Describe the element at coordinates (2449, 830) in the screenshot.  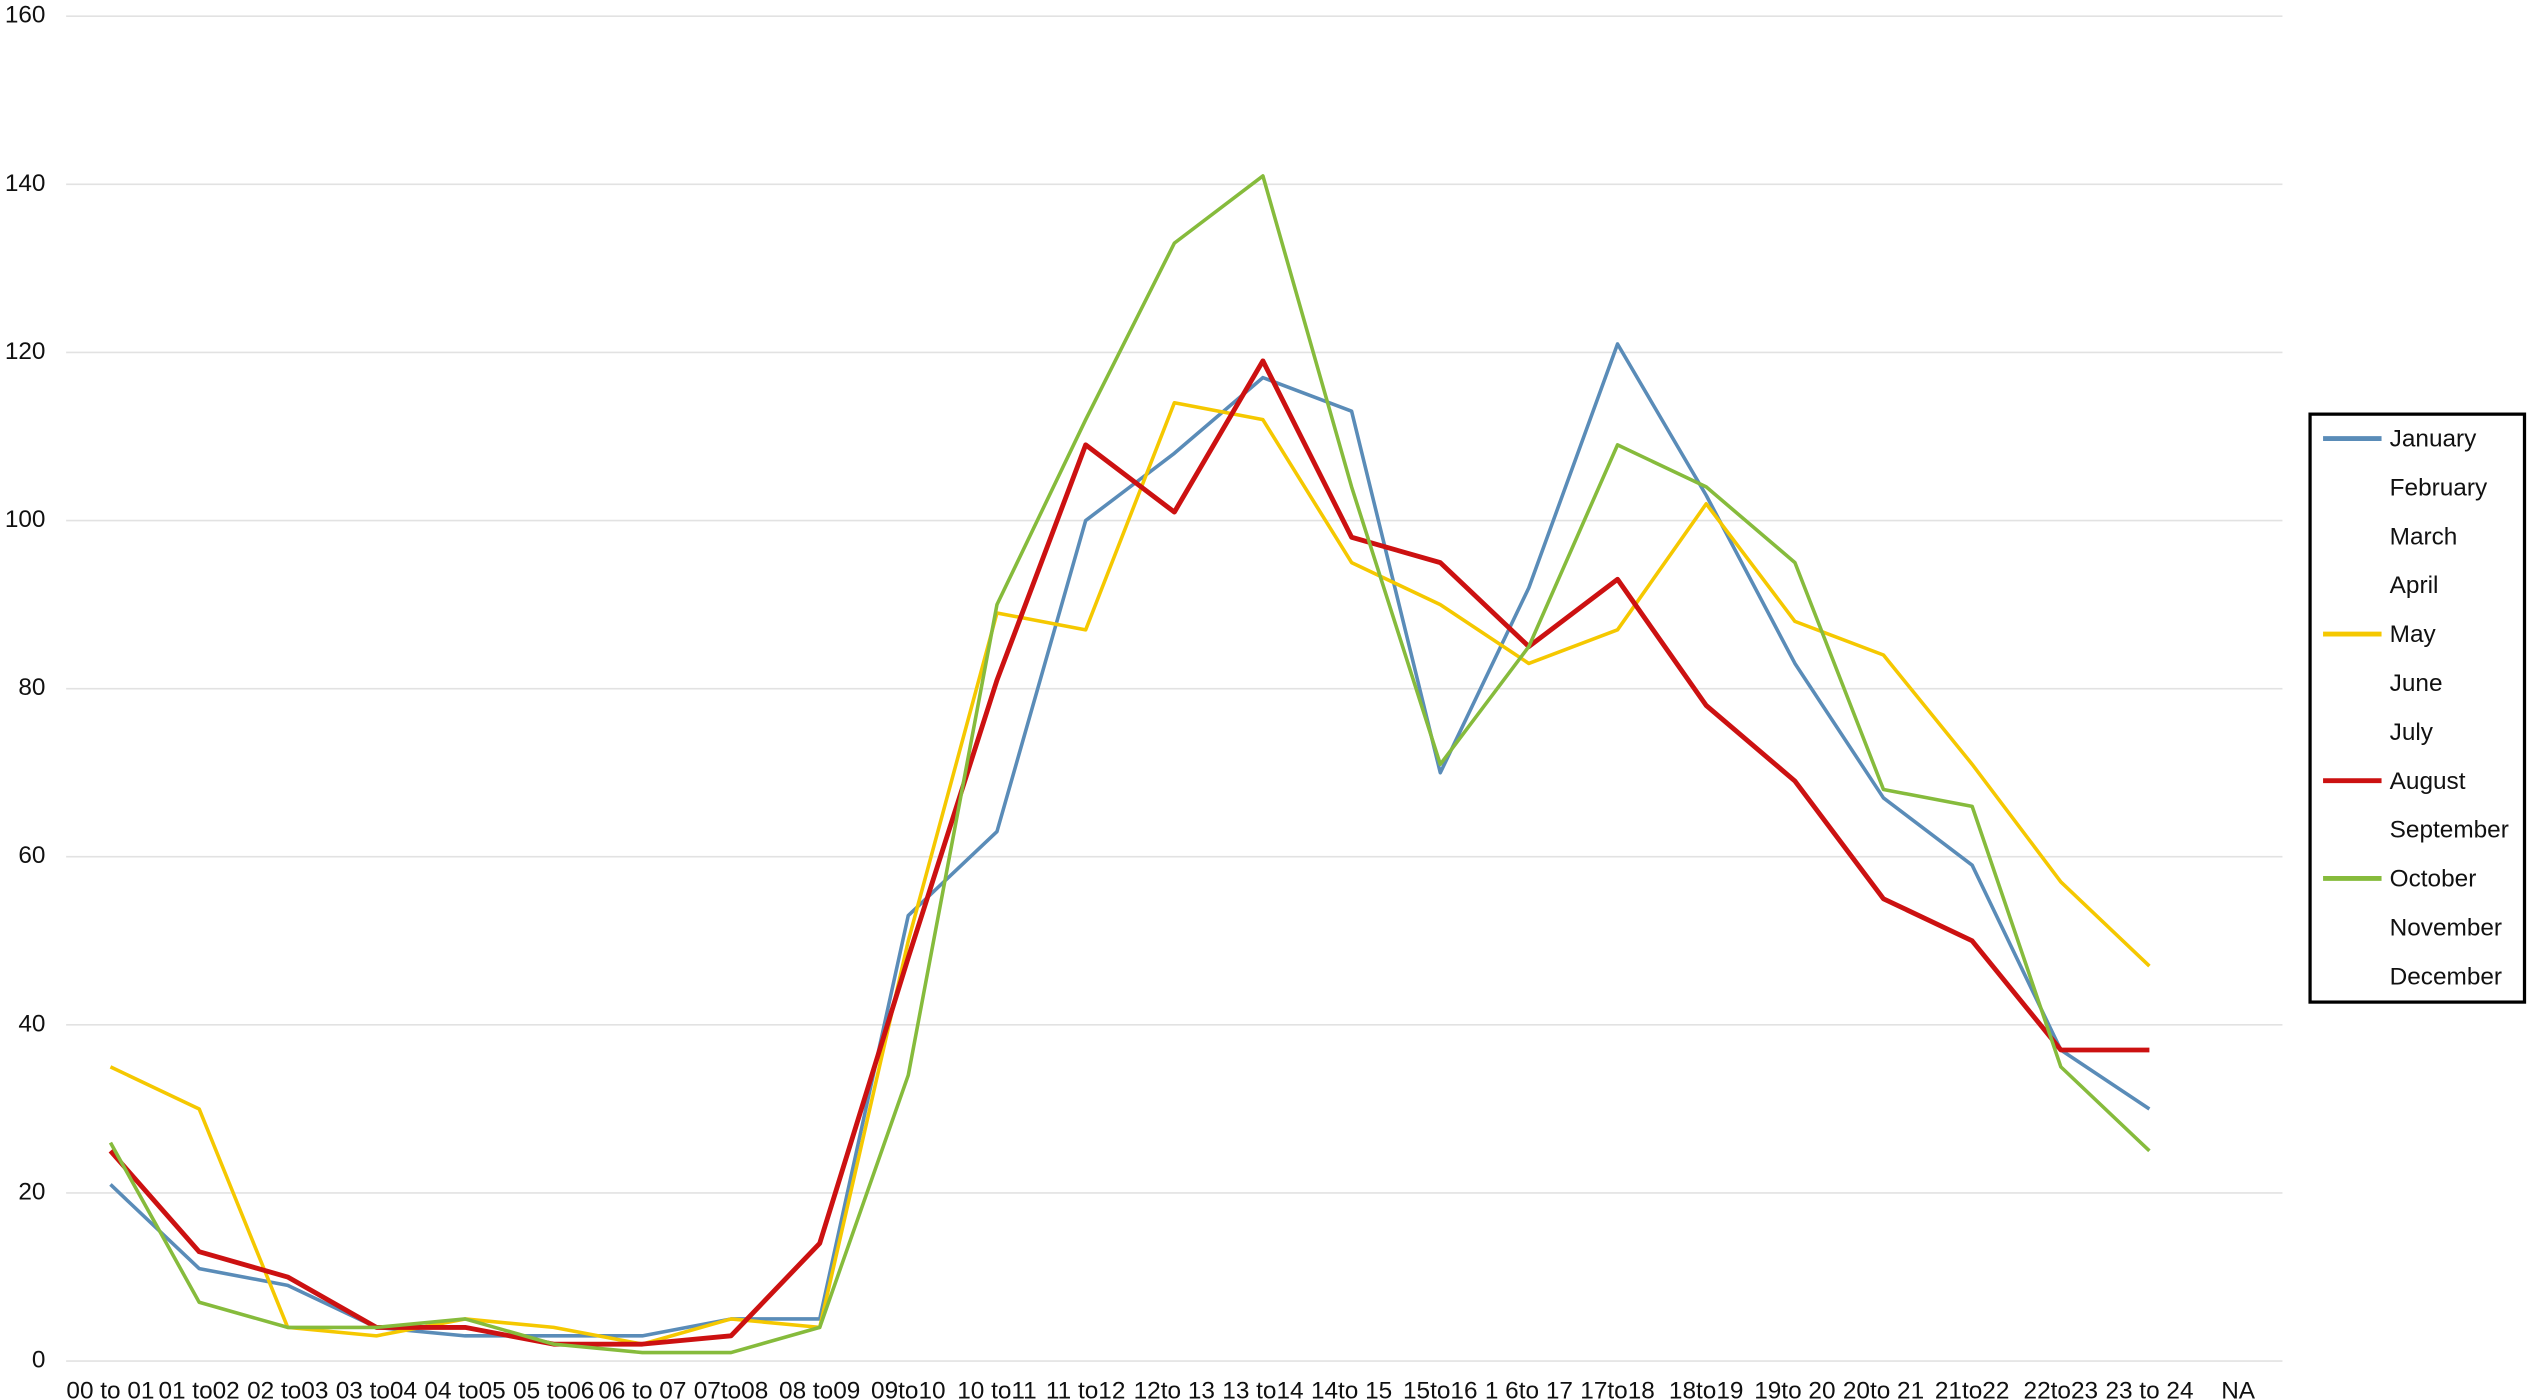
I see `legend-label: September` at that location.